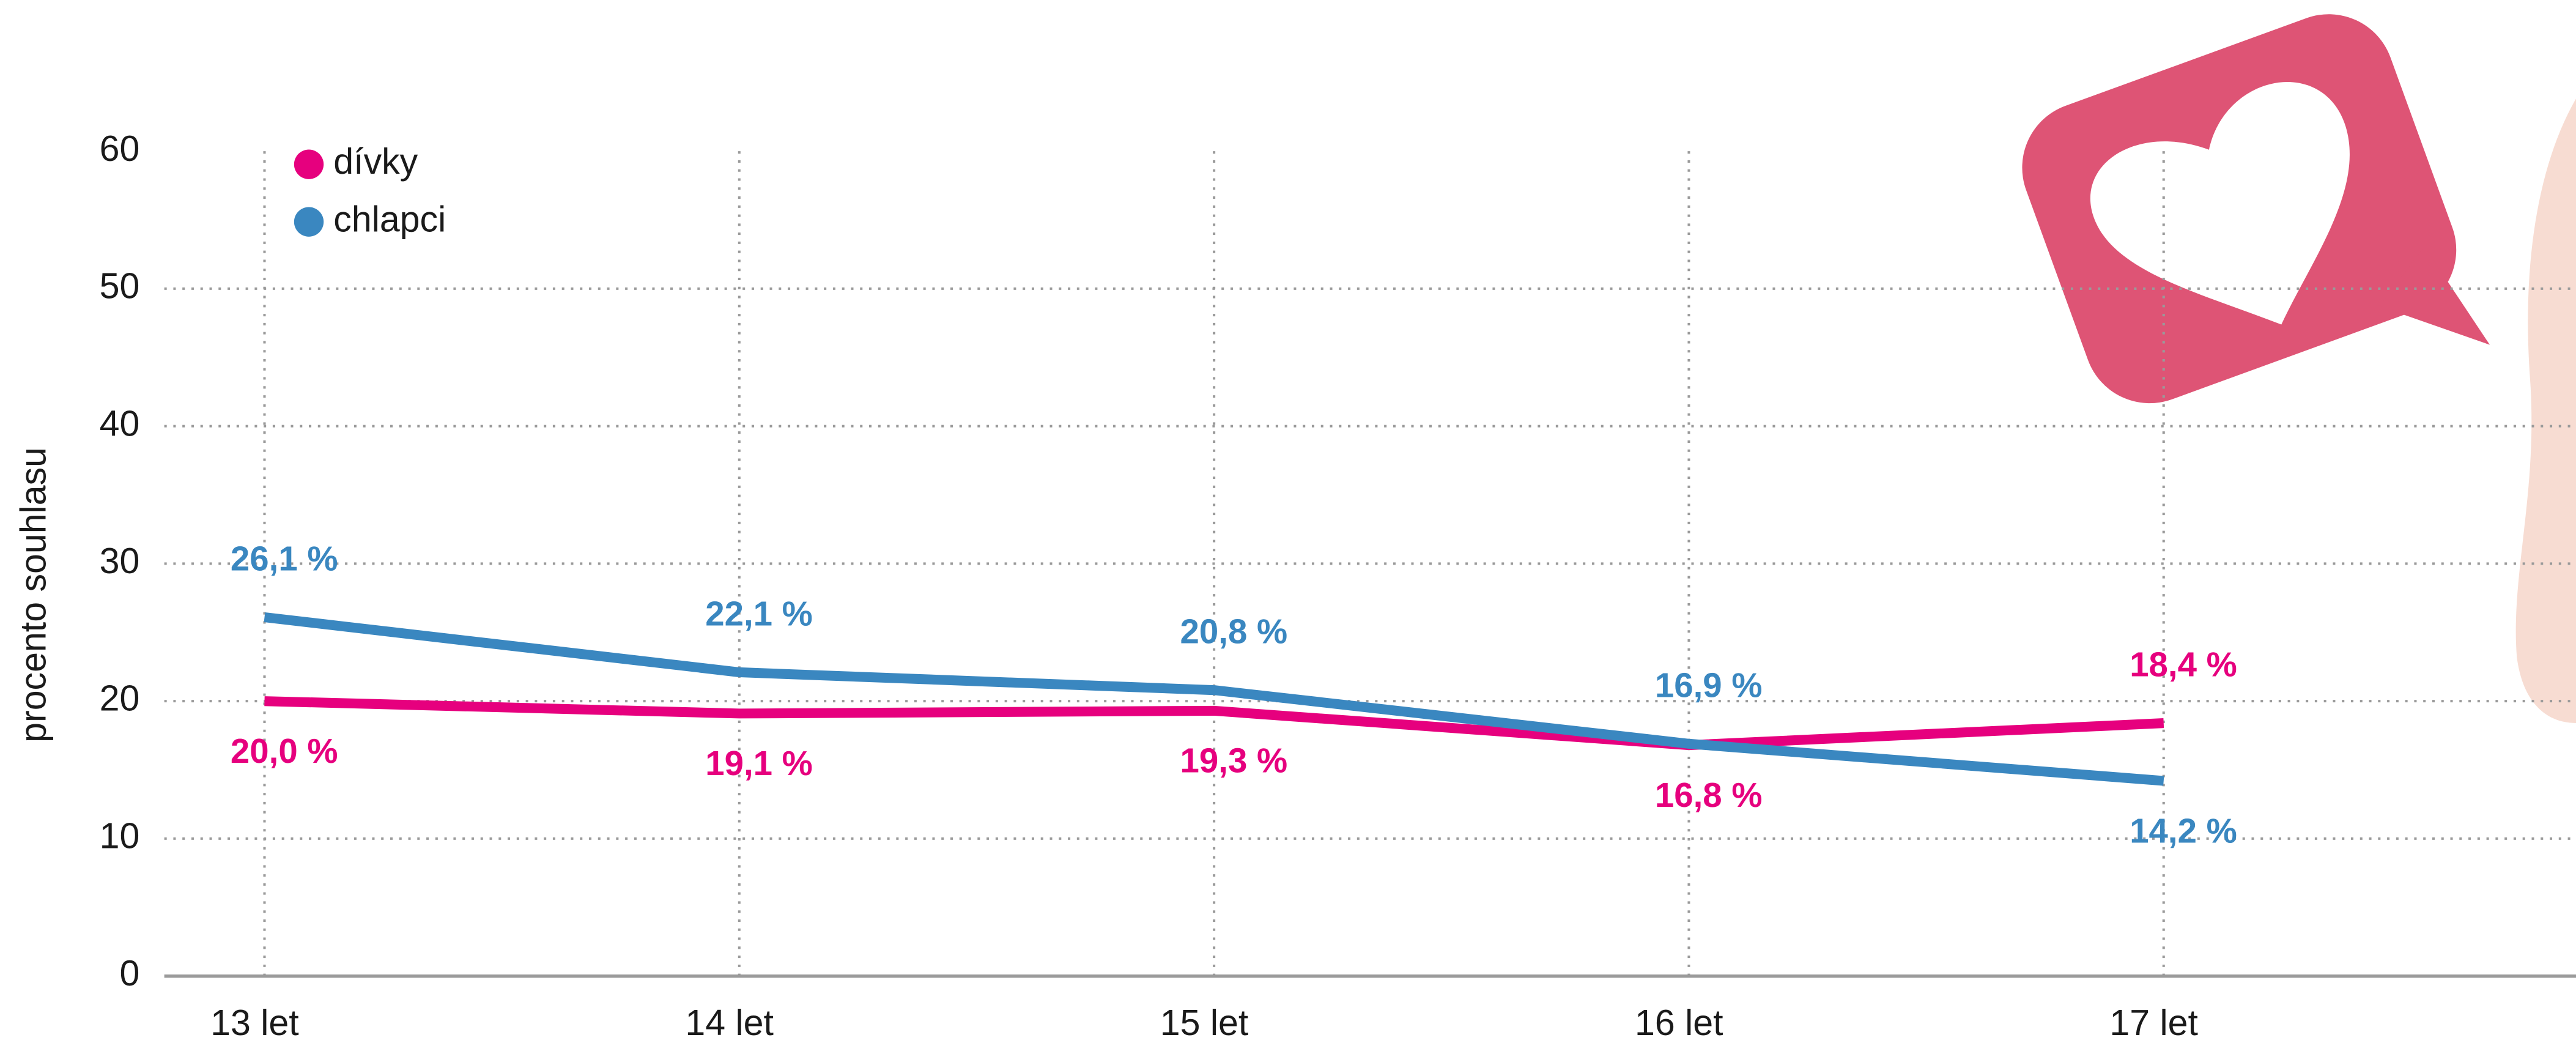 The height and width of the screenshot is (1043, 2576). What do you see at coordinates (2183, 664) in the screenshot?
I see `value-label: 18,4 %` at bounding box center [2183, 664].